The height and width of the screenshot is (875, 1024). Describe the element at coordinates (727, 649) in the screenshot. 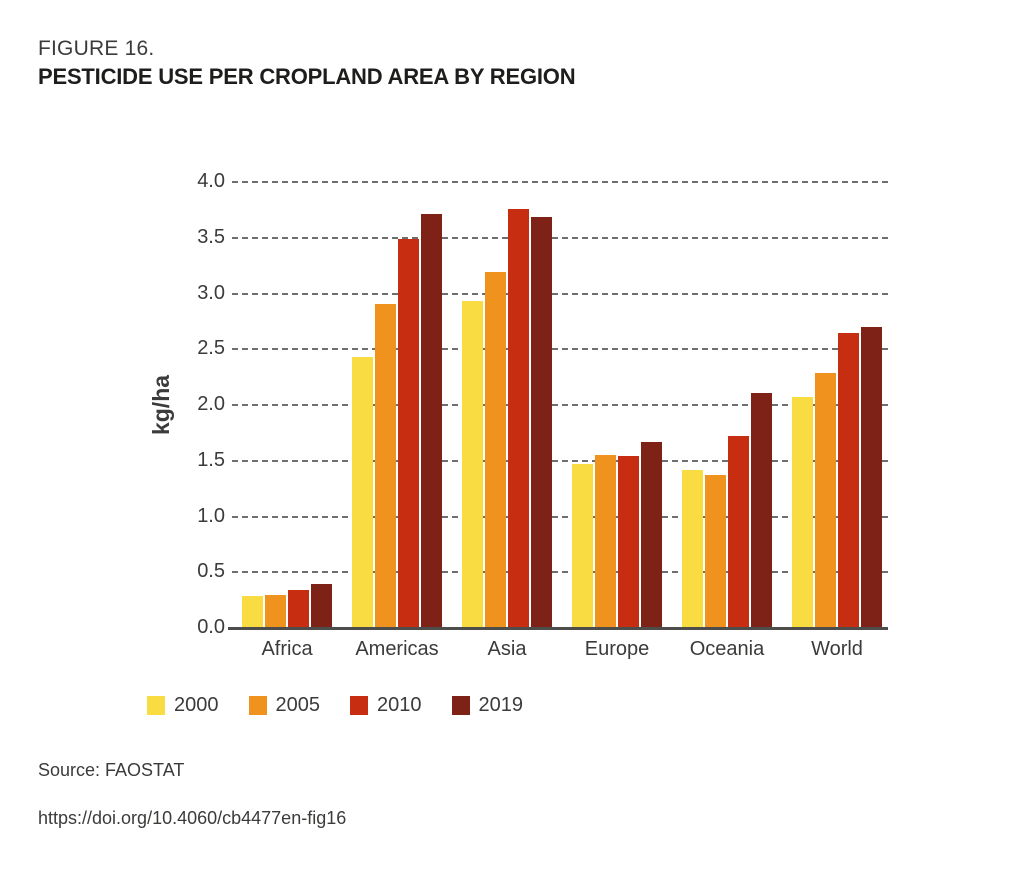

I see `x-axis-label-oceania: Oceania` at that location.